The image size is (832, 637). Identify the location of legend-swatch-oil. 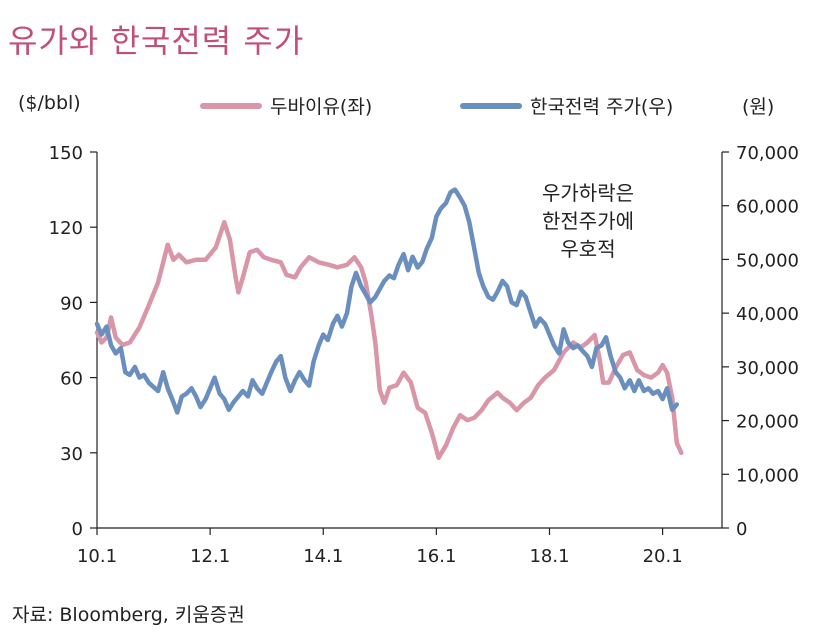
(231, 105).